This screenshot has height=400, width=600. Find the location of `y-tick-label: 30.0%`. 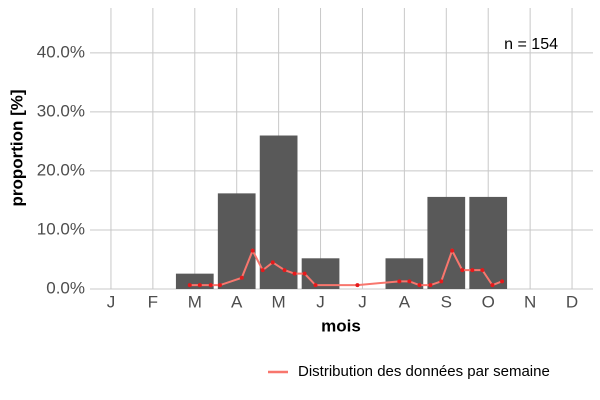

y-tick-label: 30.0% is located at coordinates (61, 110).